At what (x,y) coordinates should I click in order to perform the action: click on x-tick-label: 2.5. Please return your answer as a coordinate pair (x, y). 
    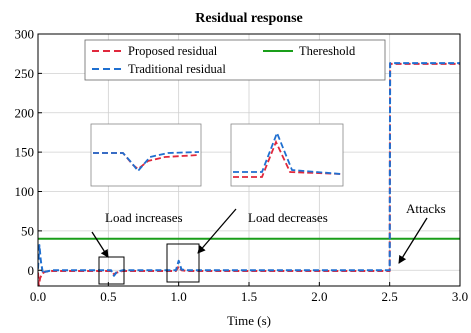
    Looking at the image, I should click on (390, 296).